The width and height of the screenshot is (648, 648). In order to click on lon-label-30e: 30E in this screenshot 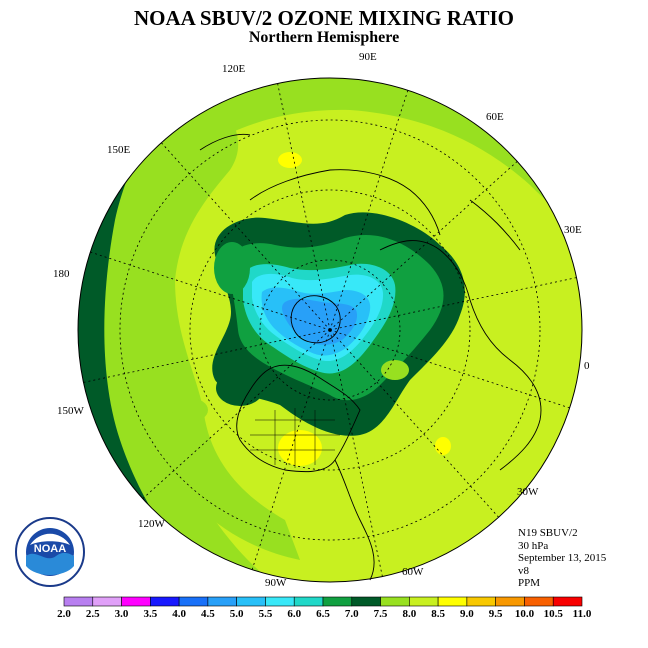, I will do `click(573, 230)`.